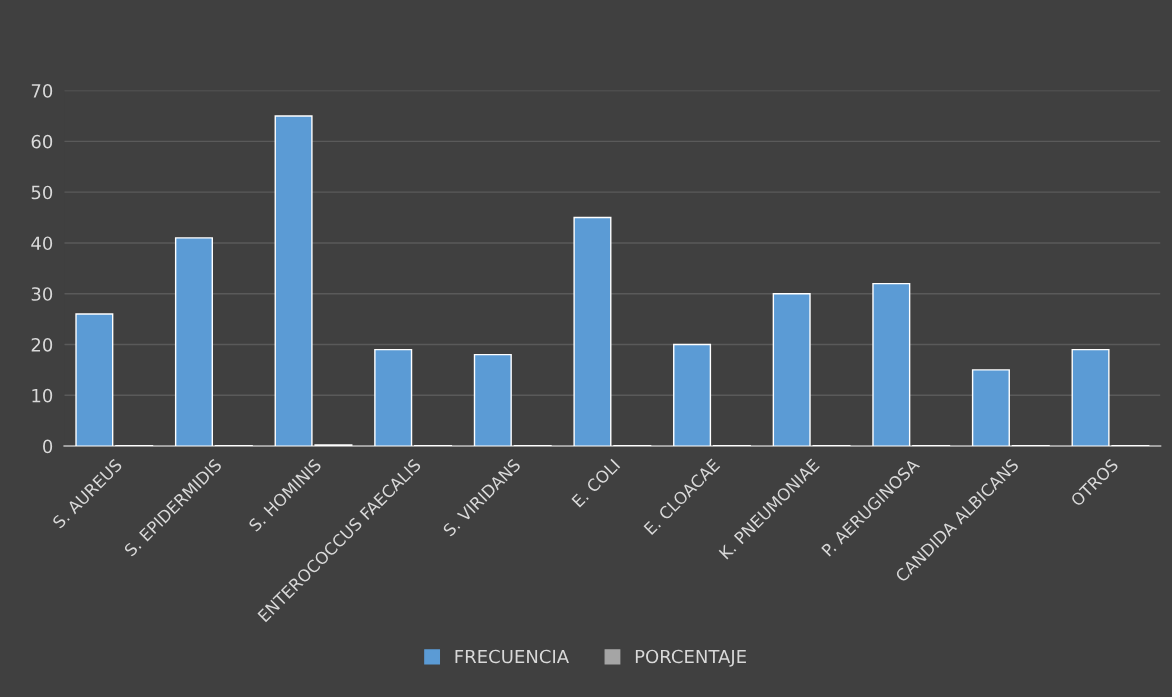 The height and width of the screenshot is (697, 1172). Describe the element at coordinates (48, 446) in the screenshot. I see `y-tick-label: 0` at that location.